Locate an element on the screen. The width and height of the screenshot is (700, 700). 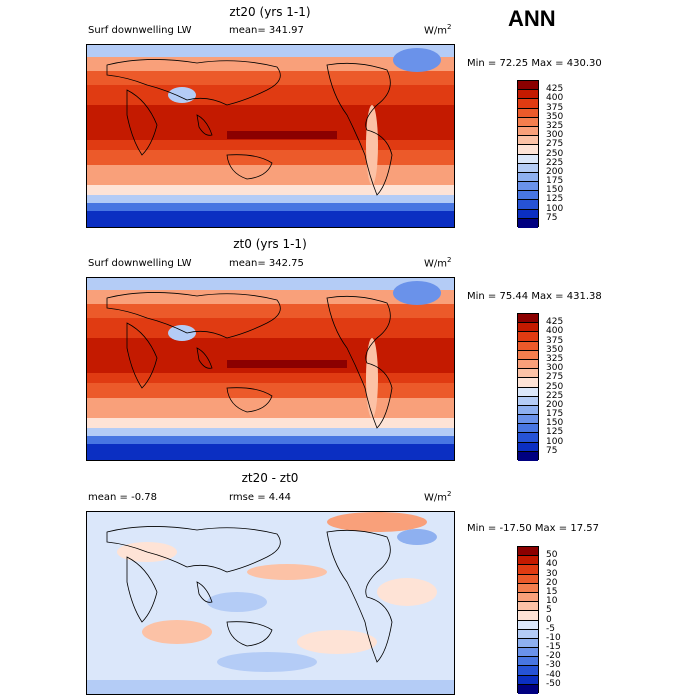
panel-3-title: zt20 - zt0 is located at coordinates (270, 478).